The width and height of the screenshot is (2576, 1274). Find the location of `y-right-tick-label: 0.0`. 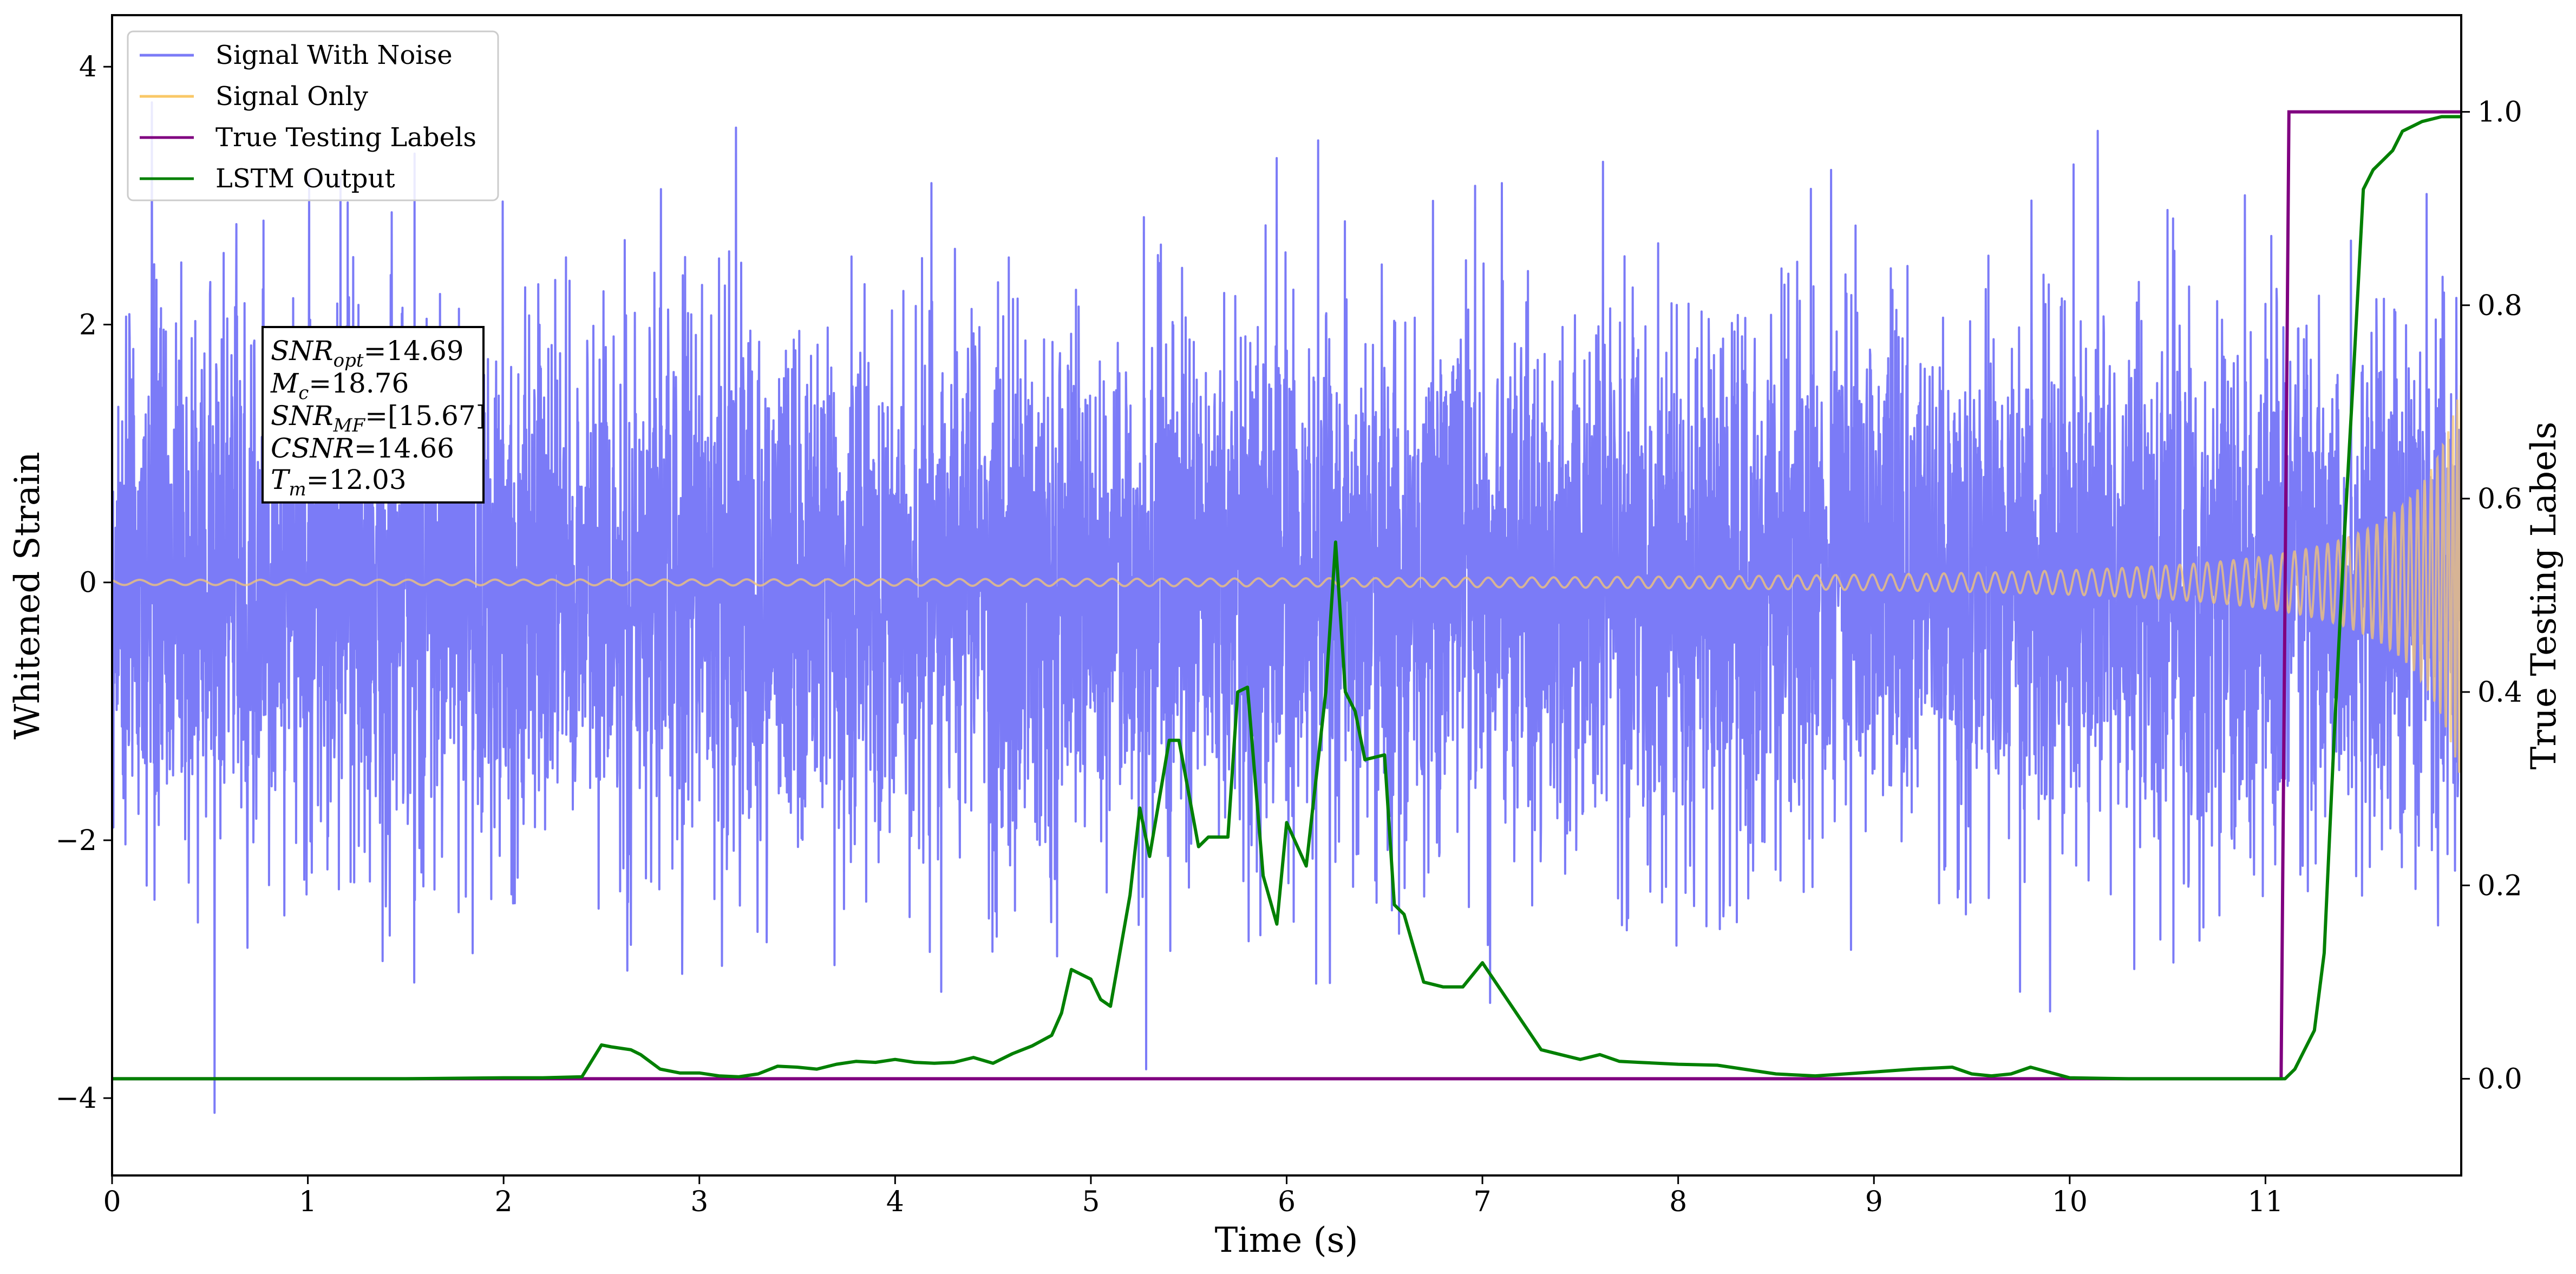

y-right-tick-label: 0.0 is located at coordinates (2500, 1079).